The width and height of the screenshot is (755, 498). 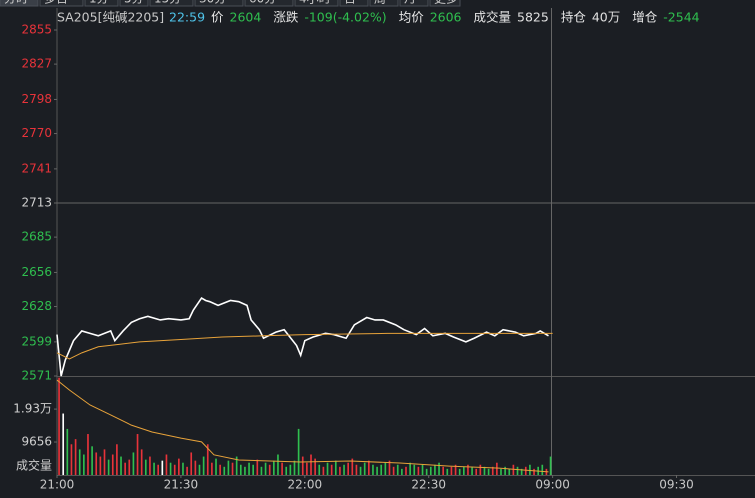 I want to click on tab-label: 周, so click(x=380, y=3).